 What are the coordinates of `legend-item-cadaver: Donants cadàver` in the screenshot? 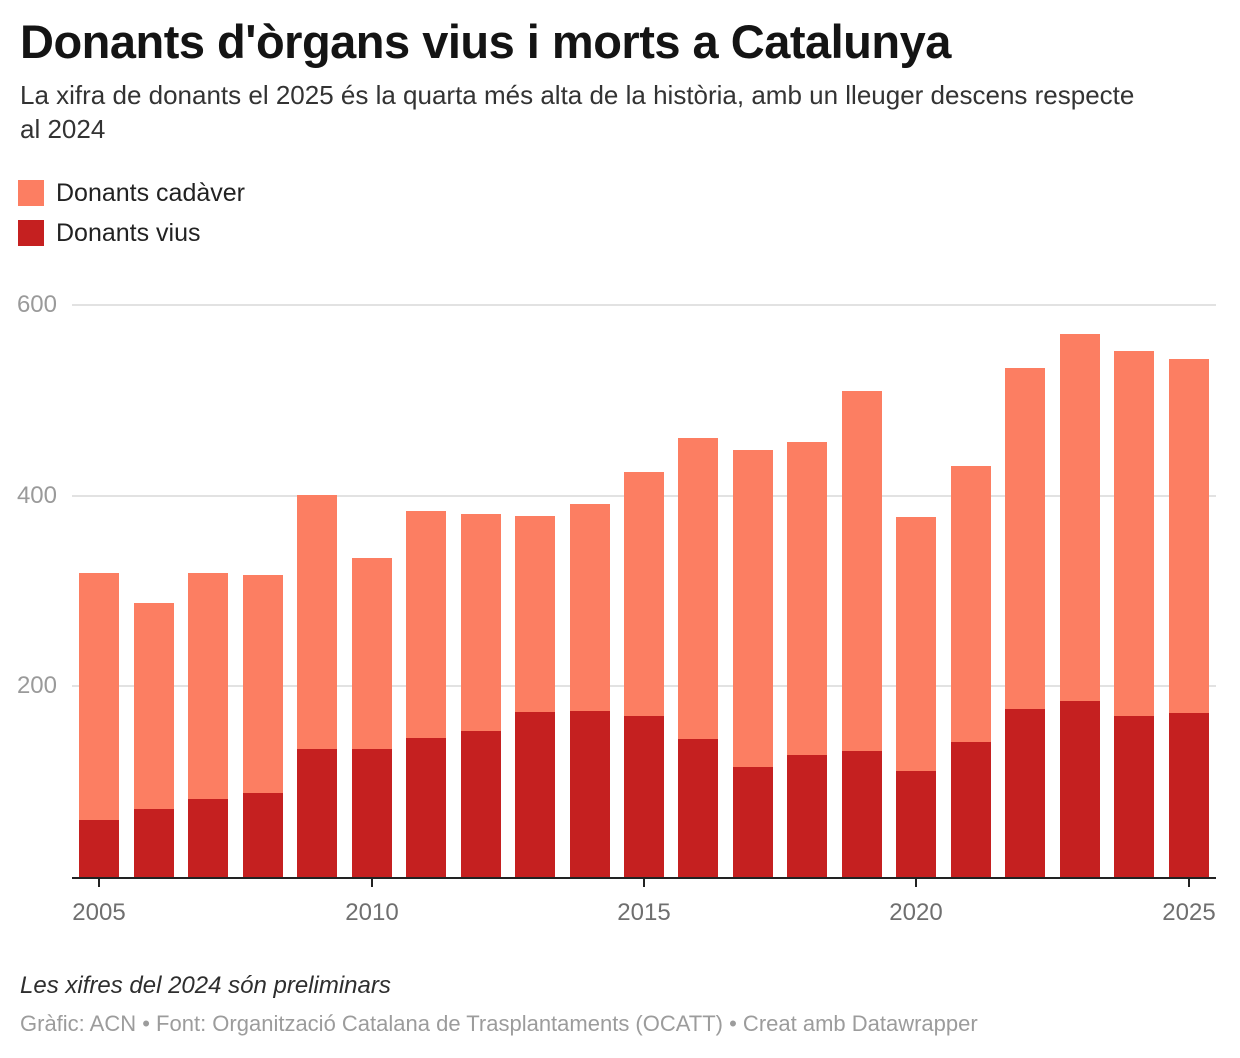 It's located at (131, 193).